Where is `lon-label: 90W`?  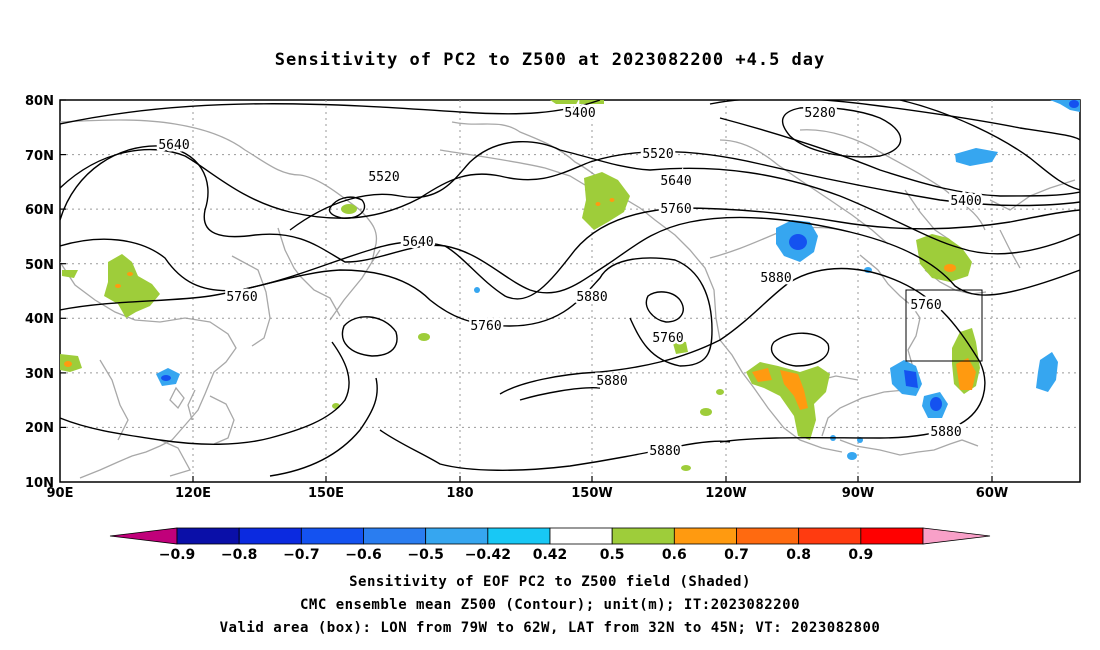
lon-label: 90W is located at coordinates (858, 493).